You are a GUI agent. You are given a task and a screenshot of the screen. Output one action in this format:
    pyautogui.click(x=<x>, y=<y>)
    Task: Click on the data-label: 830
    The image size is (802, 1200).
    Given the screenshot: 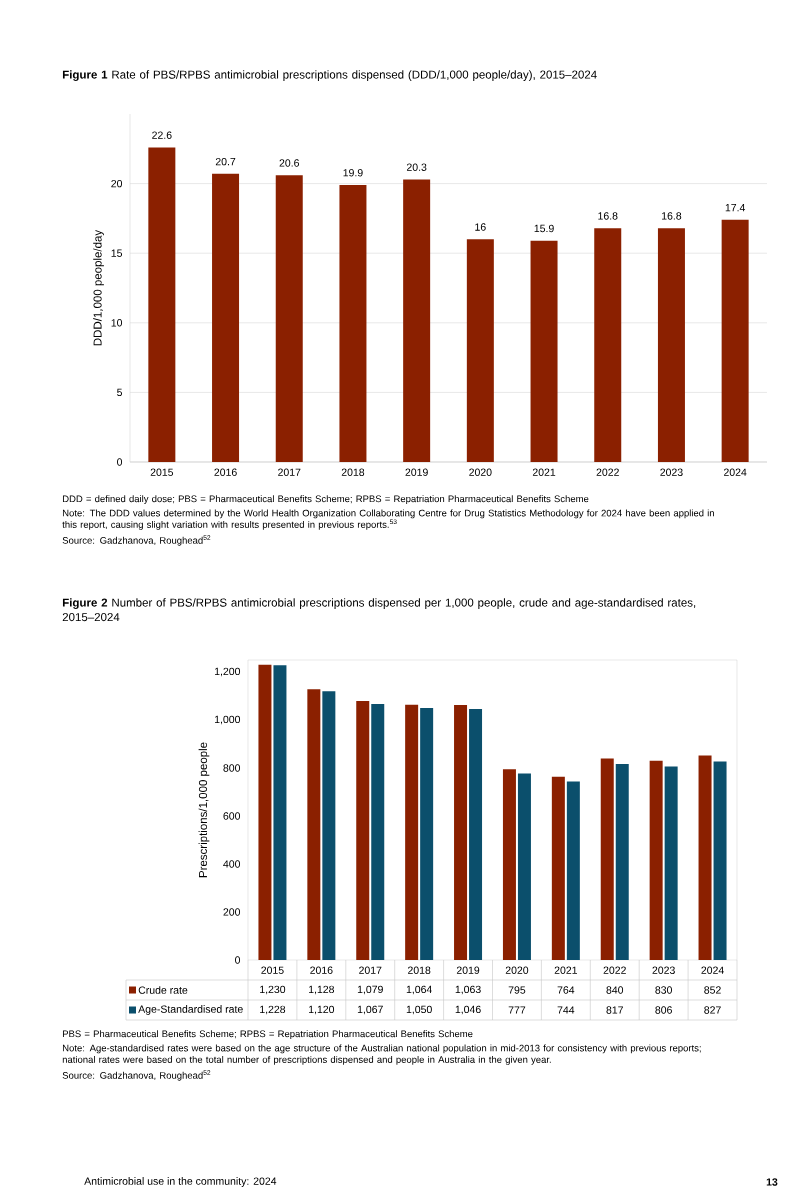 What is the action you would take?
    pyautogui.click(x=663, y=990)
    